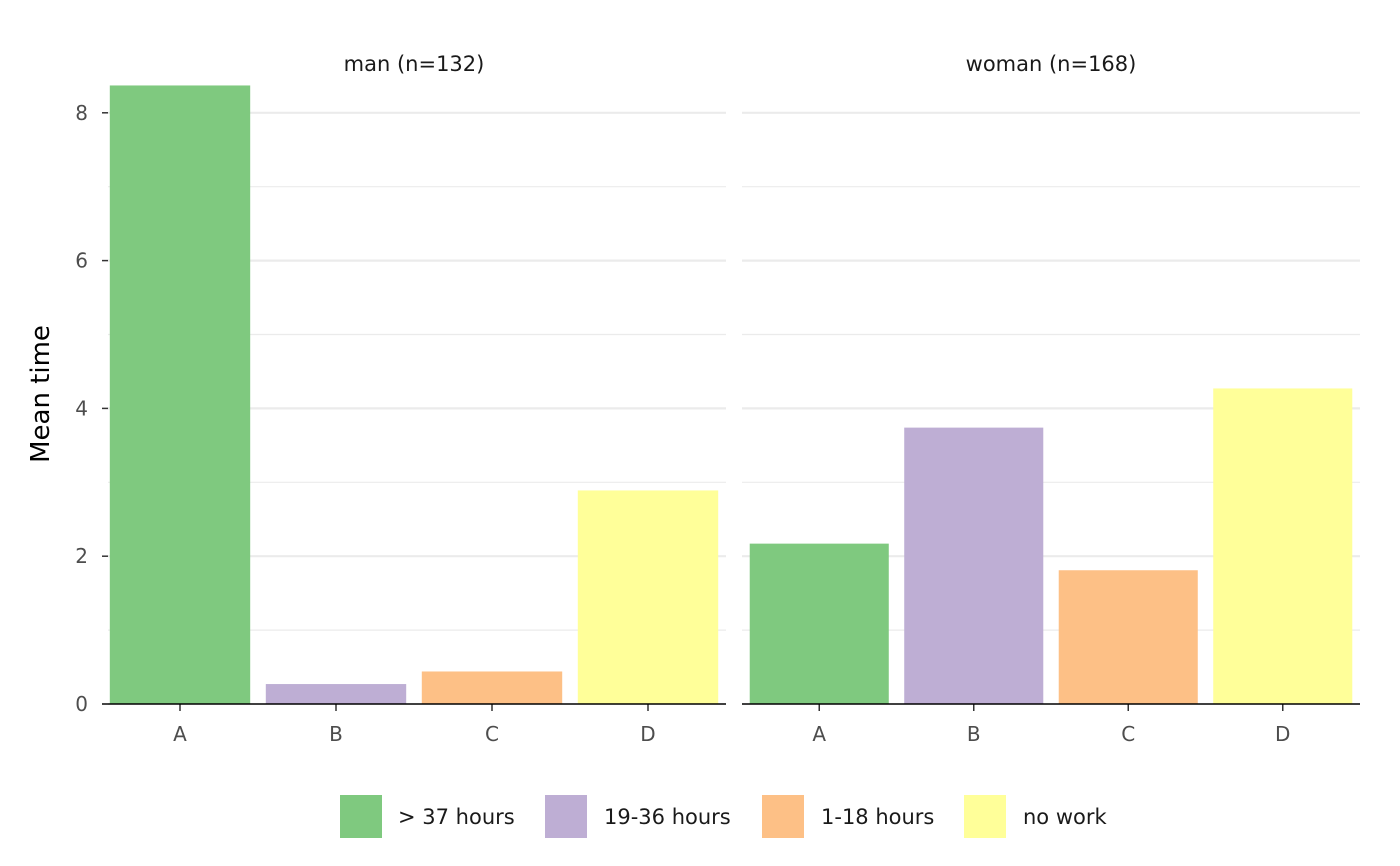  What do you see at coordinates (667, 817) in the screenshot?
I see `legend-label: 19-36 hours` at bounding box center [667, 817].